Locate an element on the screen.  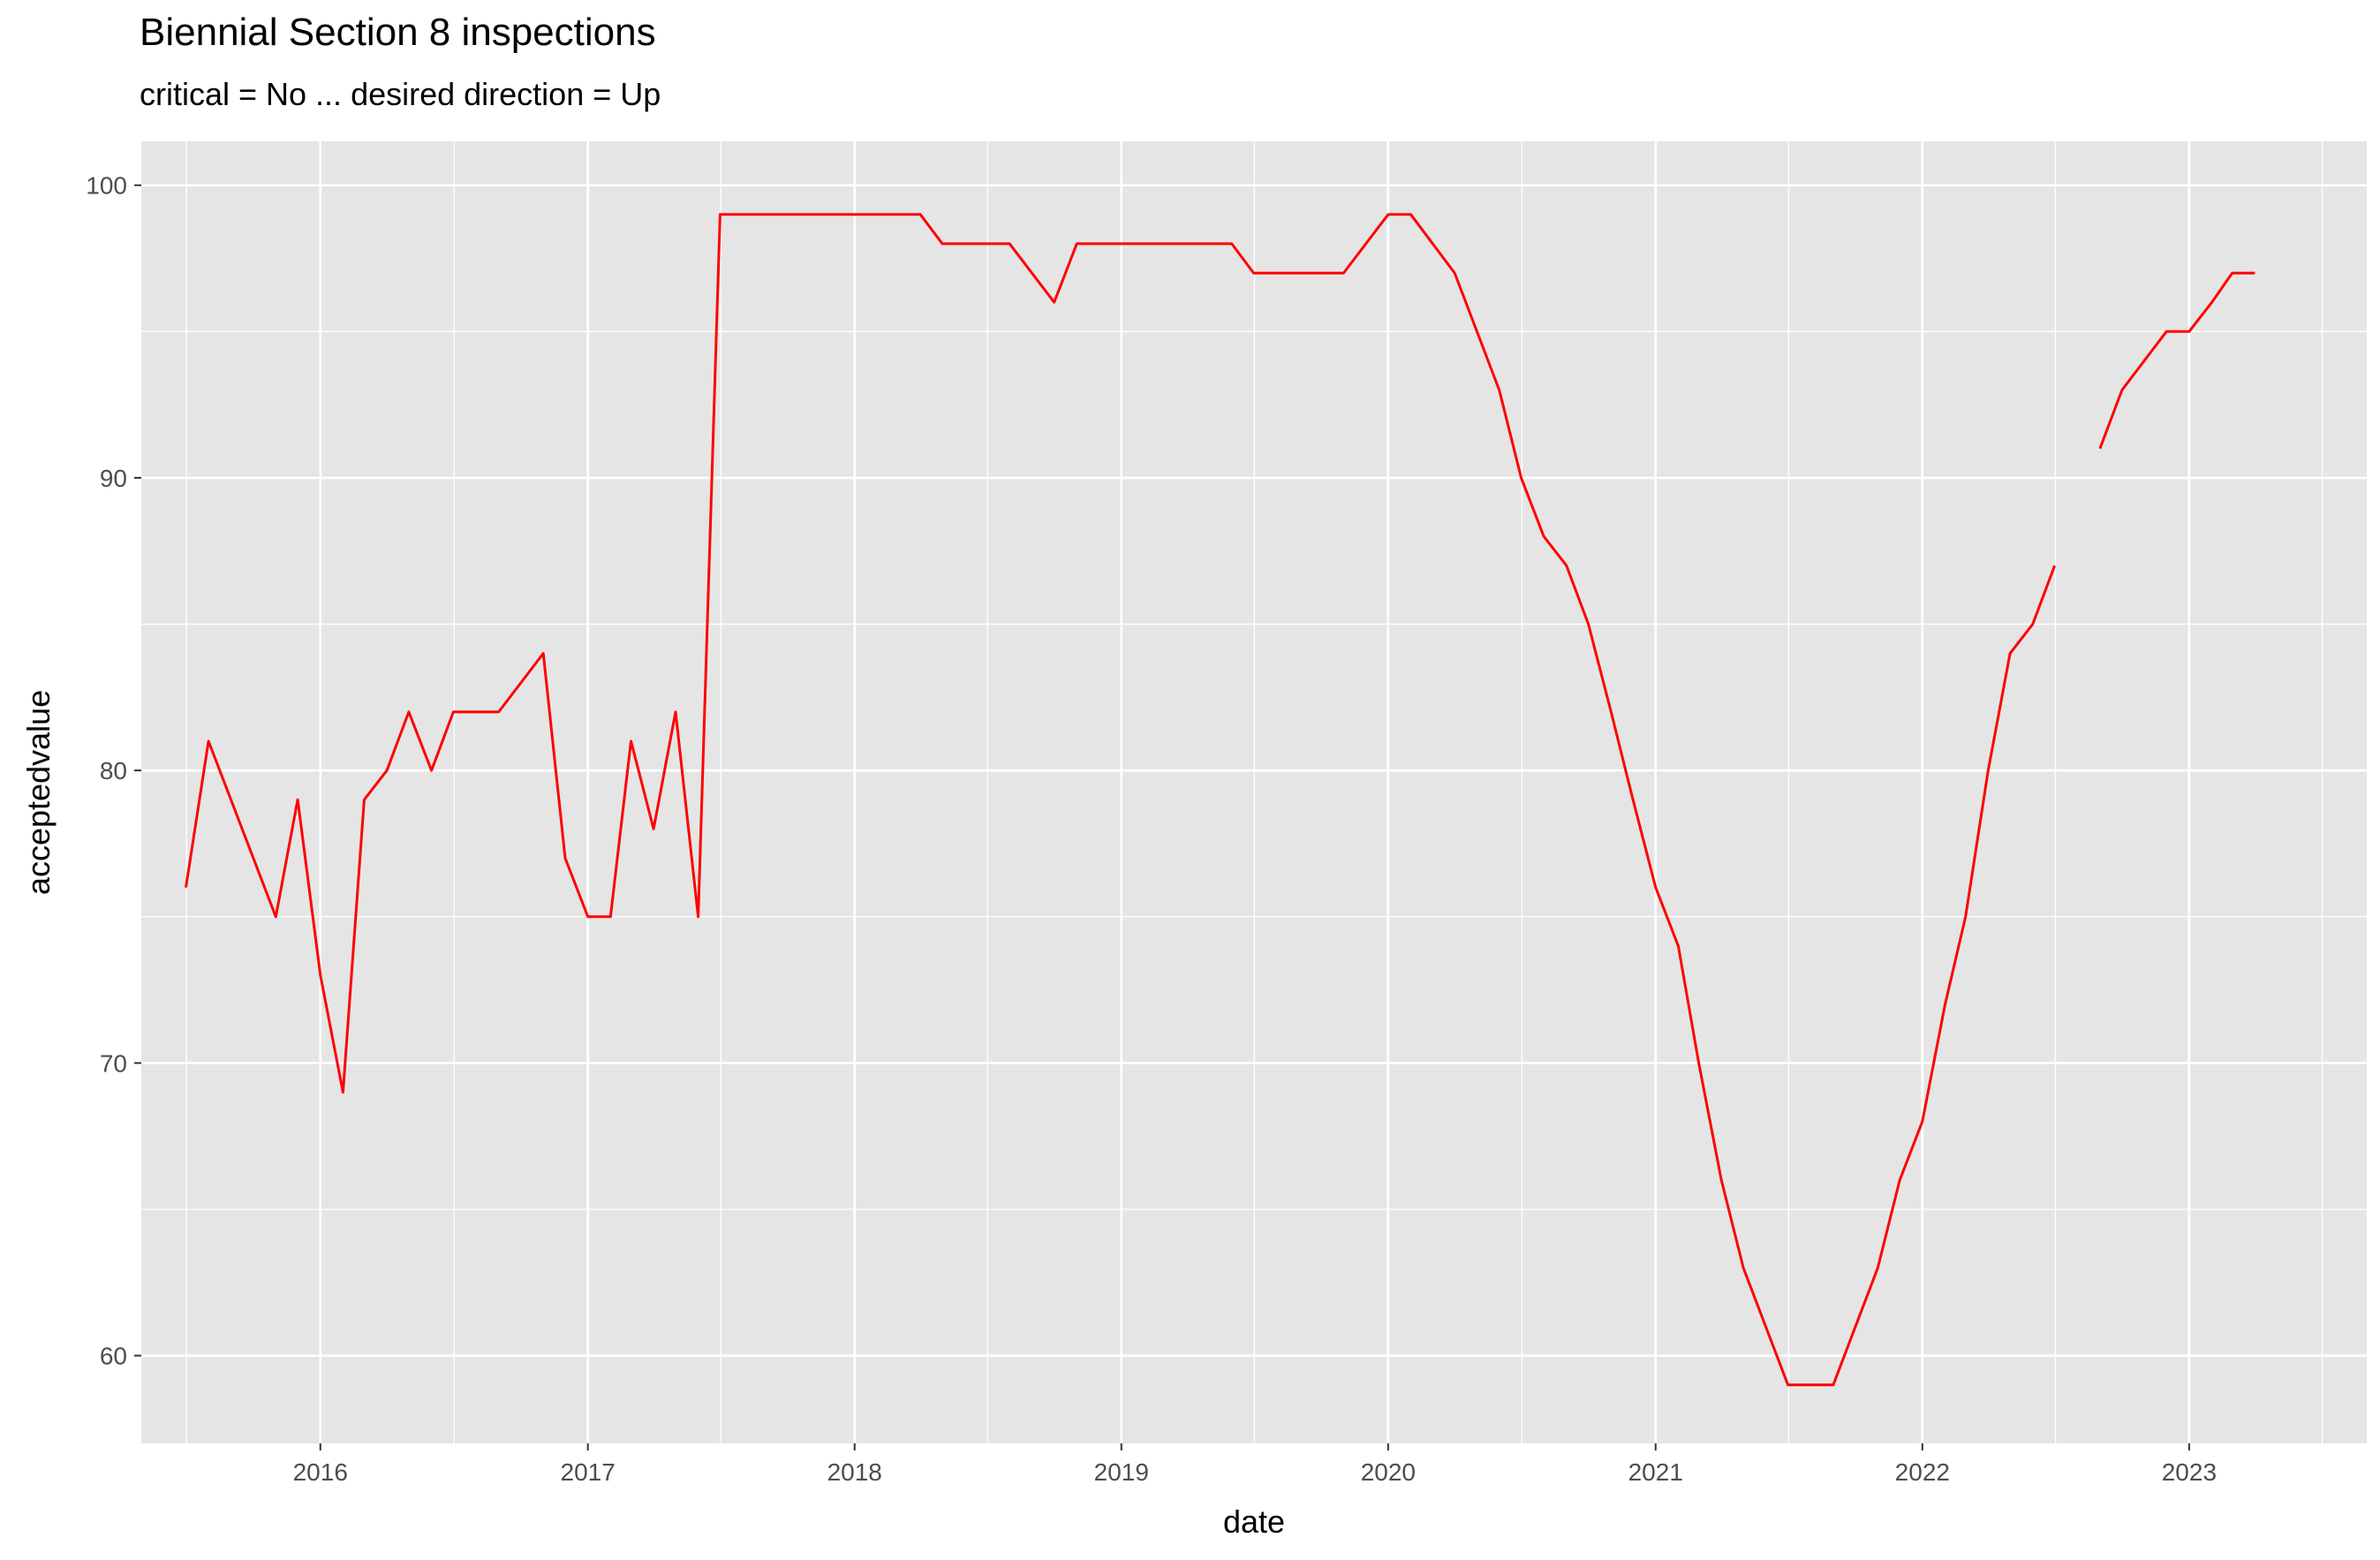
y-tick-label: 70 is located at coordinates (113, 1063).